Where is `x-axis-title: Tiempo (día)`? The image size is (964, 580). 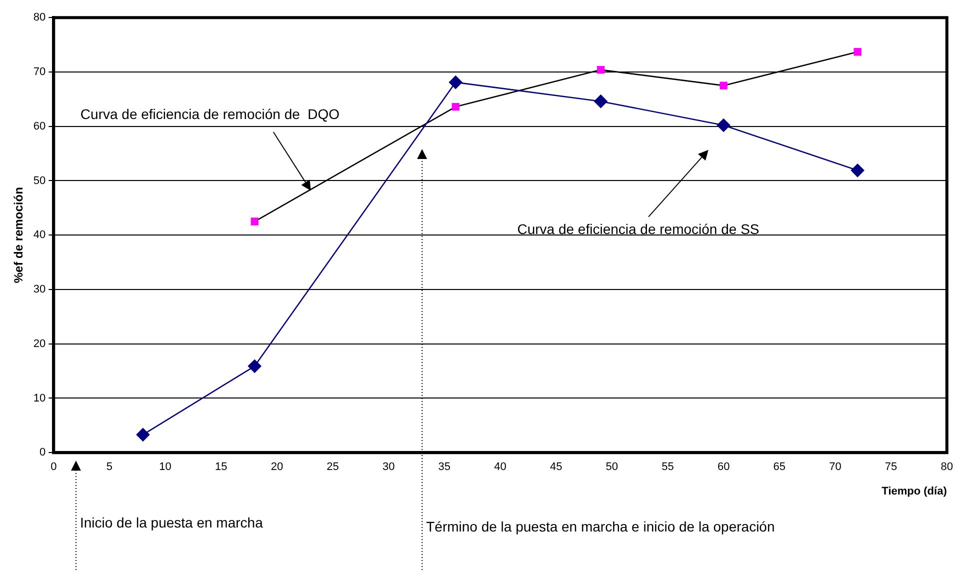
x-axis-title: Tiempo (día) is located at coordinates (915, 491).